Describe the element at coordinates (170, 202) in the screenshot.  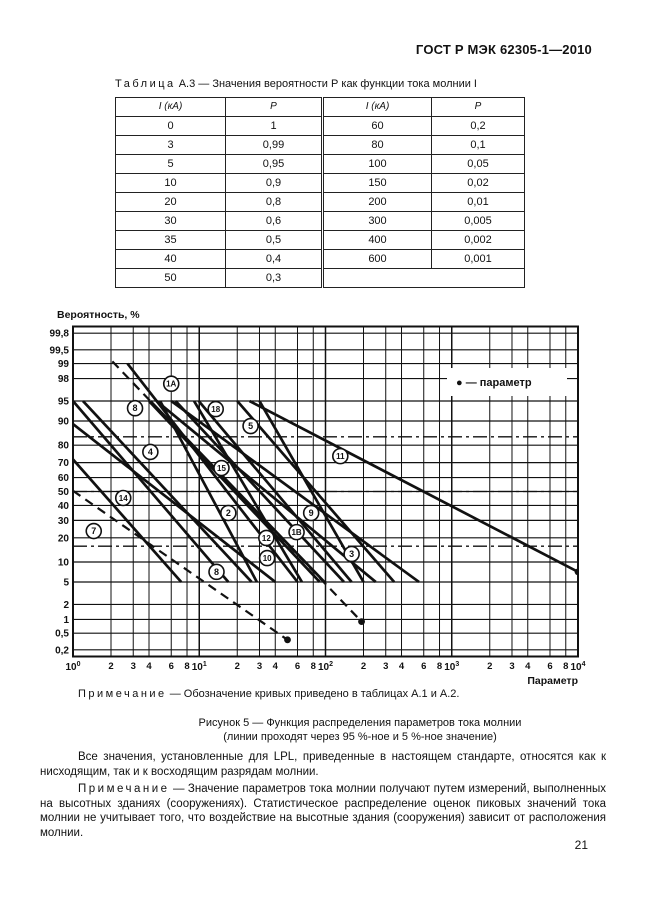
I see `table-cell: 20` at that location.